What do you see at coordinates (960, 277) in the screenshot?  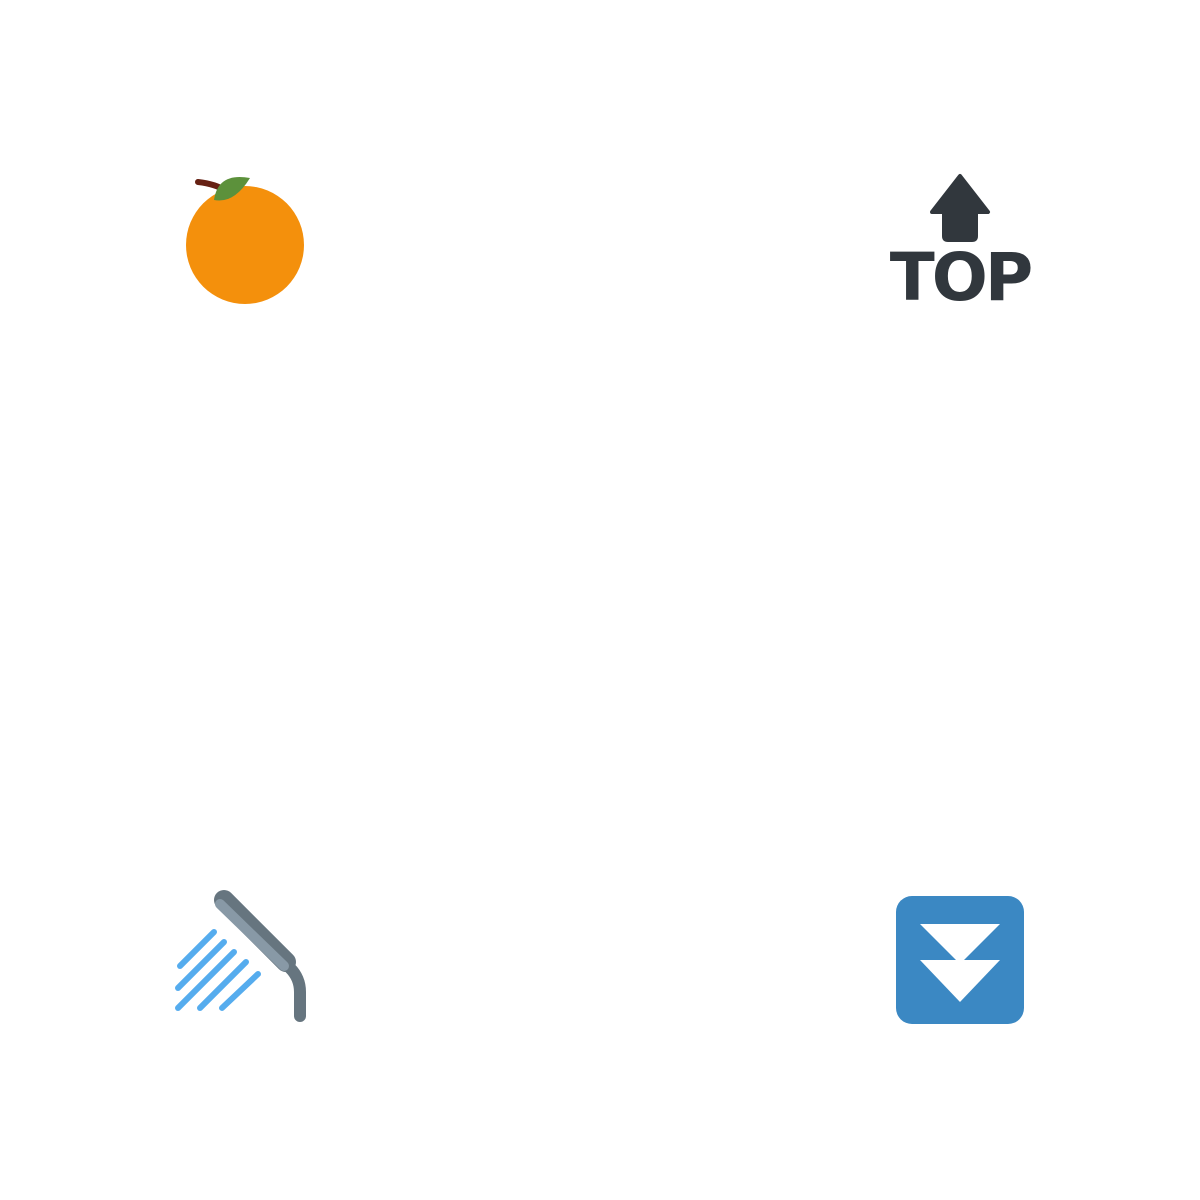 I see `top-label: TOP` at bounding box center [960, 277].